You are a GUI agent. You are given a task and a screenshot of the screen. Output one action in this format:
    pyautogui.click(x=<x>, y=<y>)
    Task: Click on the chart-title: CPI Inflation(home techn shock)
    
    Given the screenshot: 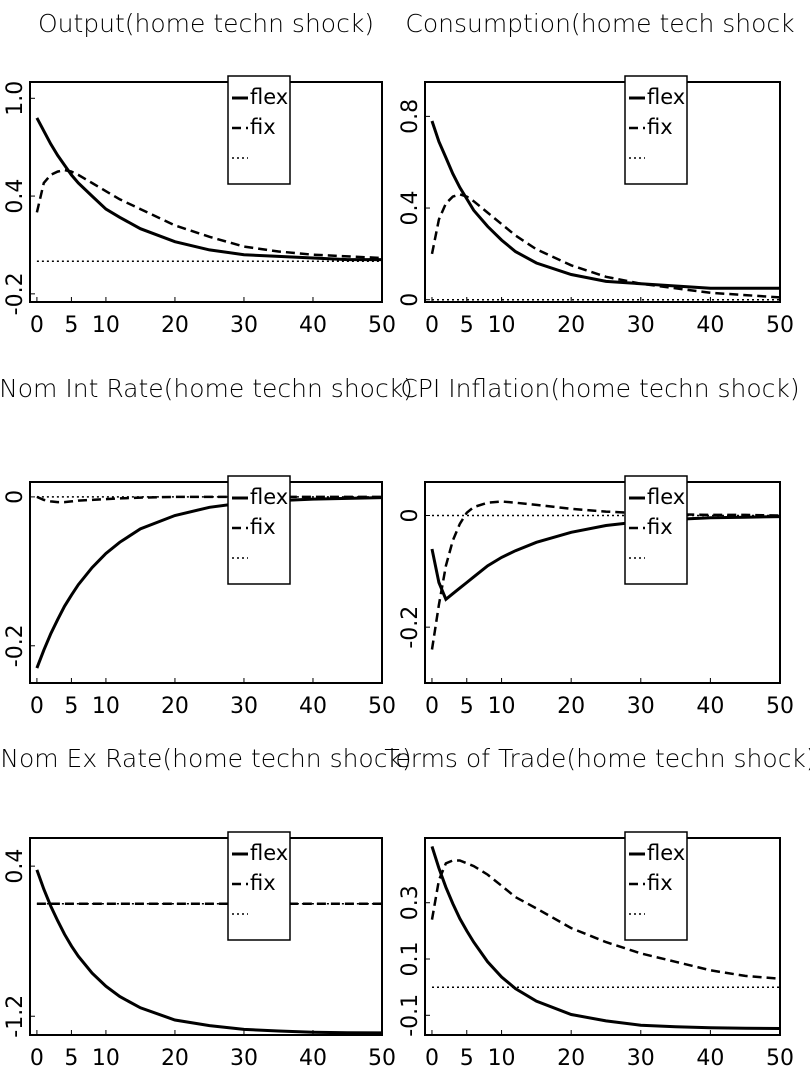 What is the action you would take?
    pyautogui.click(x=599, y=388)
    